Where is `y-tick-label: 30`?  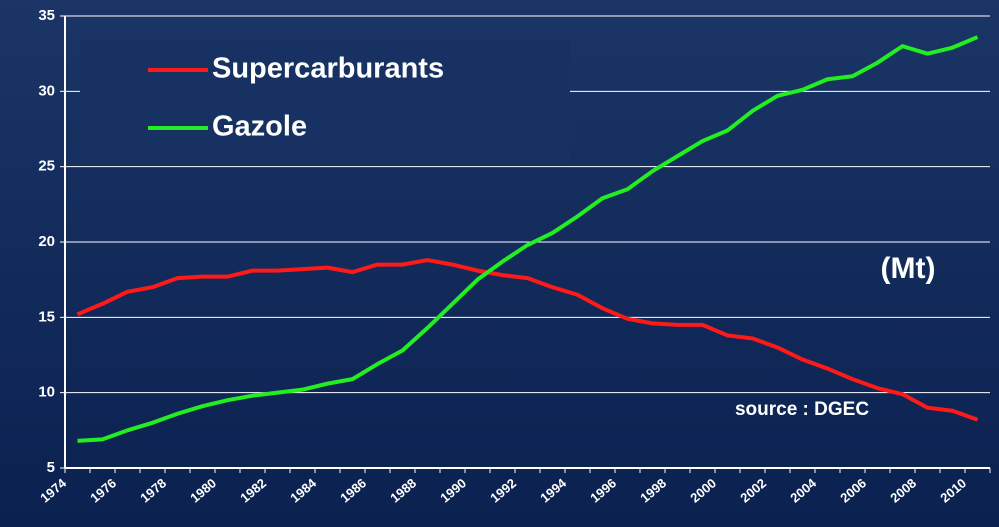
y-tick-label: 30 is located at coordinates (46, 90).